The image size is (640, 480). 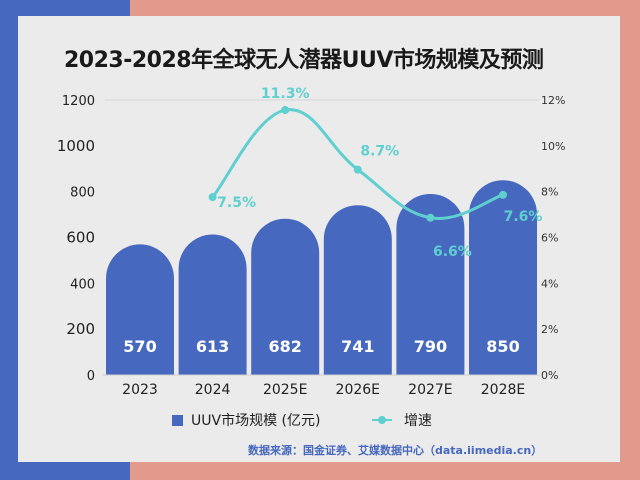 I want to click on y-right-tick: 4%, so click(x=549, y=283).